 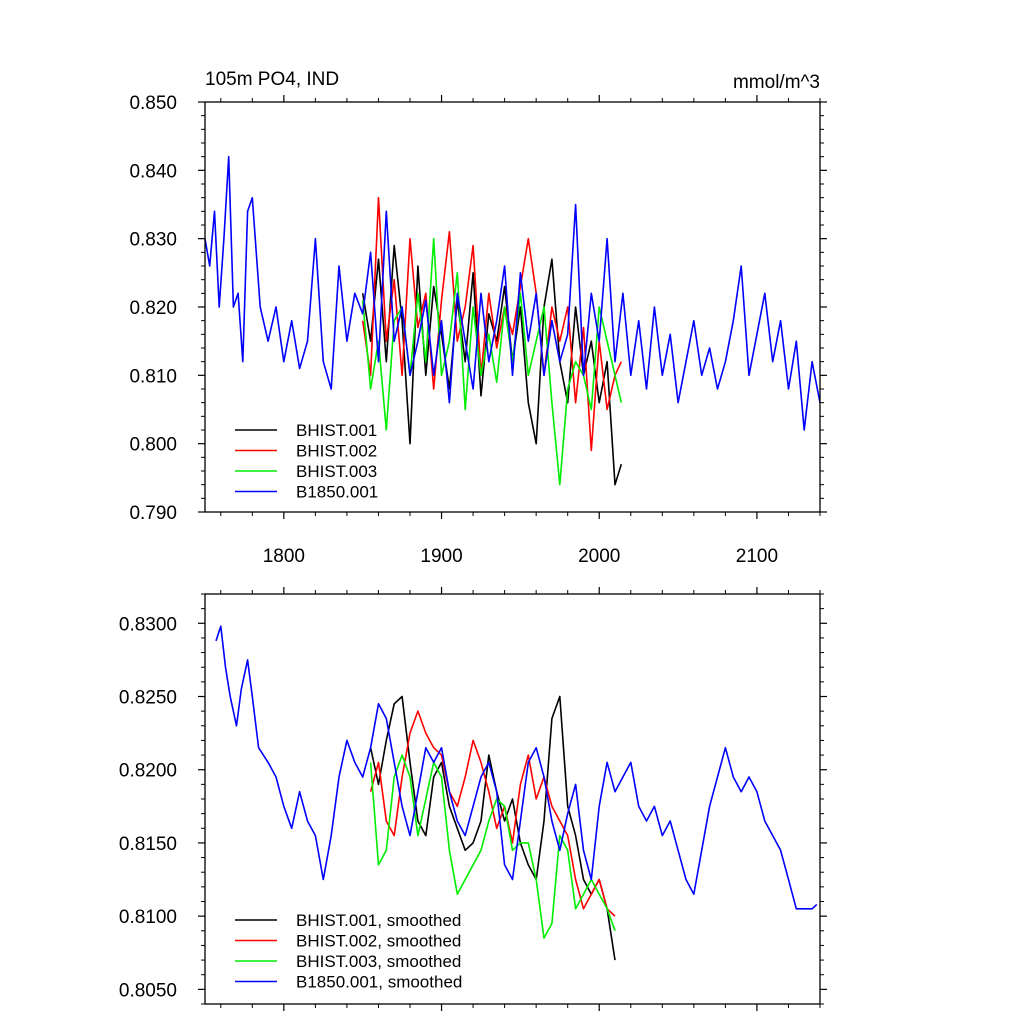 I want to click on y-tick-label: 0.8250, so click(x=148, y=698).